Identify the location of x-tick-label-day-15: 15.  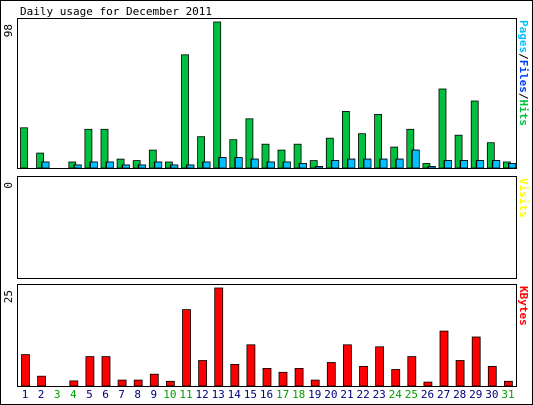
(250, 394).